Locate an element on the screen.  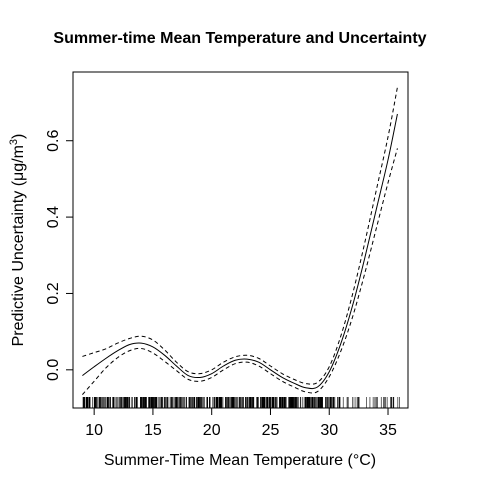
y-tick-label: 0.2 is located at coordinates (53, 293).